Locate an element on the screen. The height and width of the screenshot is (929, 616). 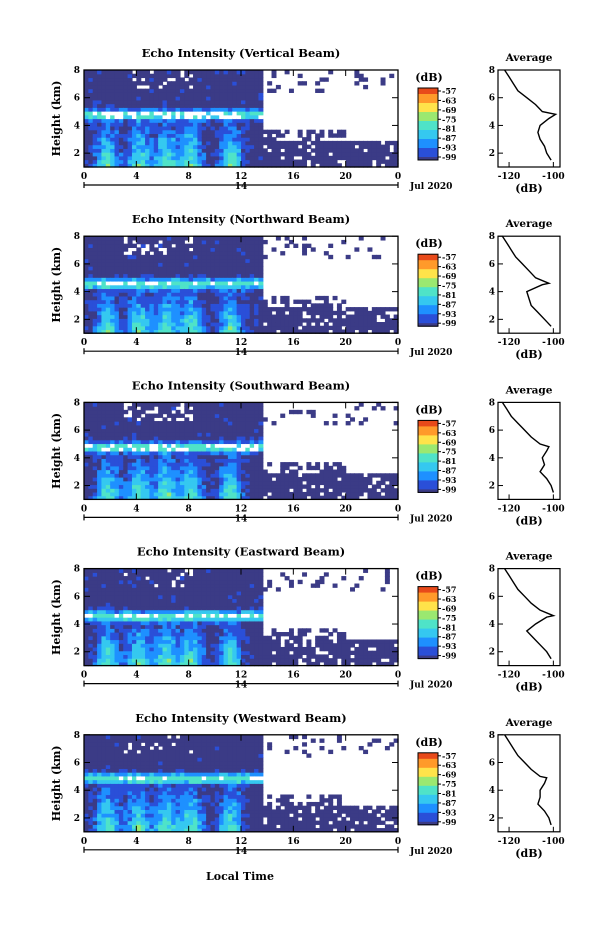
average-y-tick-label: 2 is located at coordinates (492, 154).